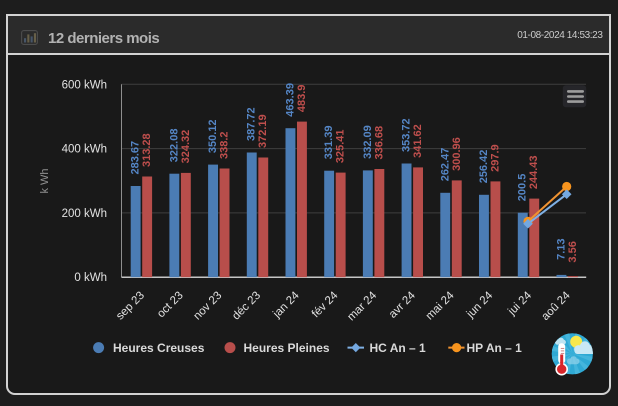  Describe the element at coordinates (341, 146) in the screenshot. I see `svg-text: 325.41` at that location.